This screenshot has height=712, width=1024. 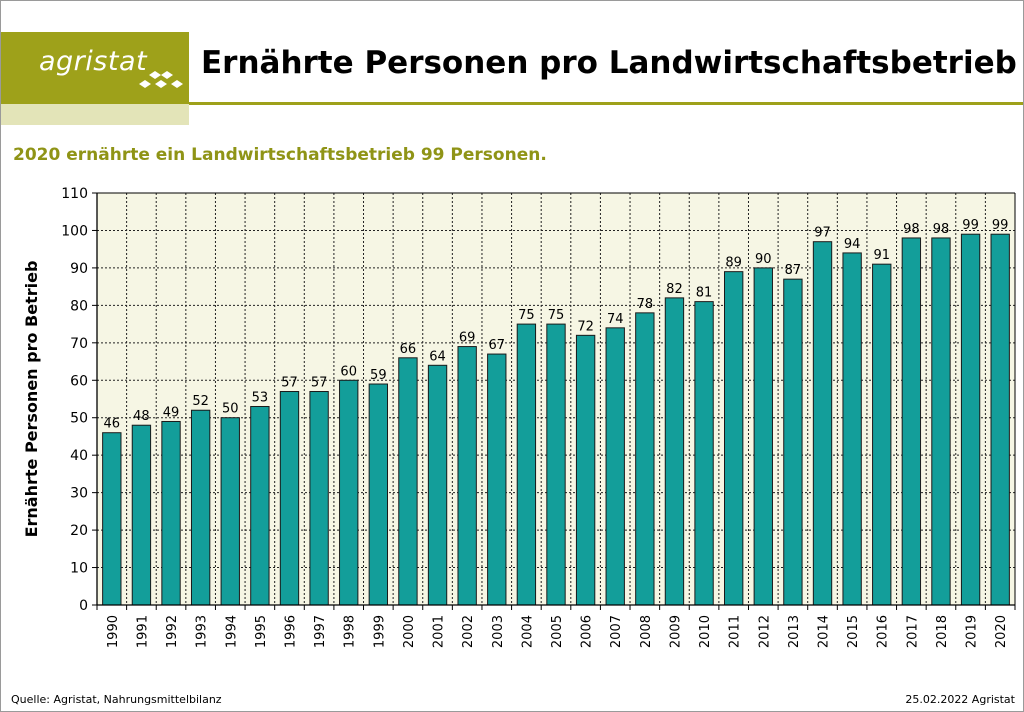 I want to click on x-tick-label: 2014, so click(x=824, y=631).